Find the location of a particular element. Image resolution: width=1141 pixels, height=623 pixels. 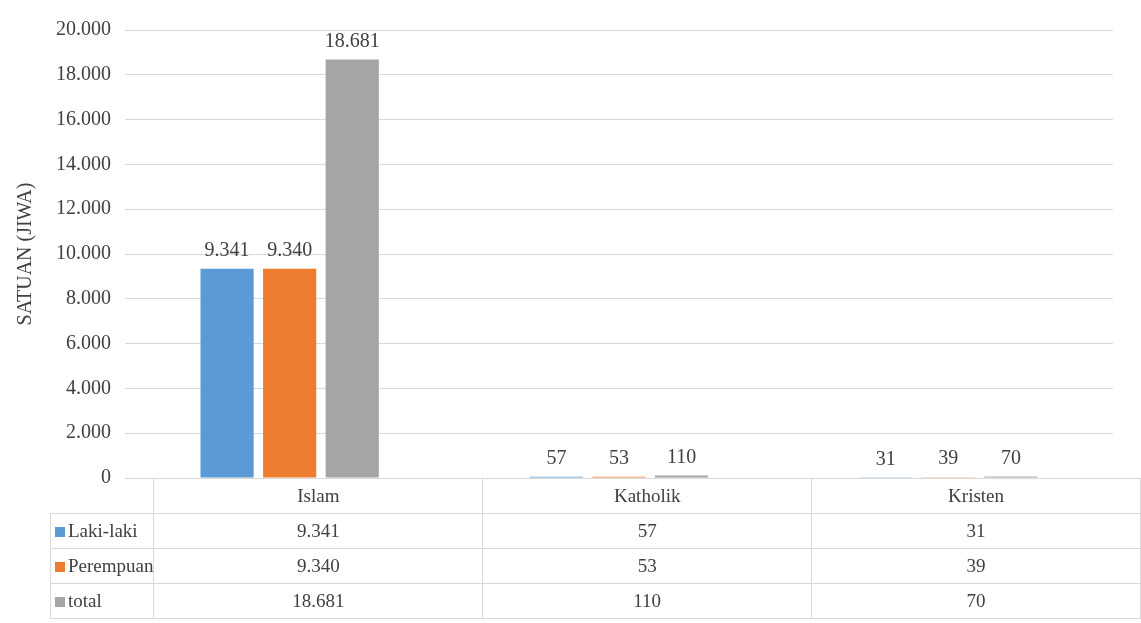

data-label: 57 is located at coordinates (647, 531).